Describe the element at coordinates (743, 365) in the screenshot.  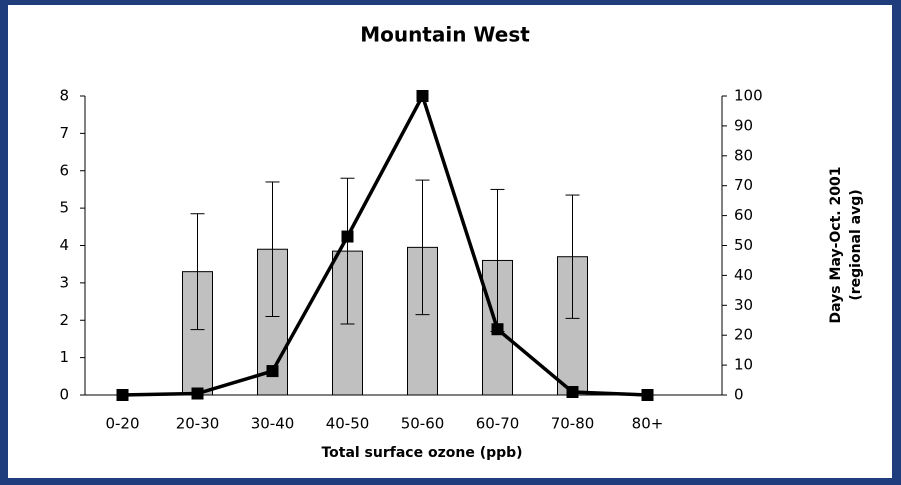
I see `y2-tick-label: 10` at that location.